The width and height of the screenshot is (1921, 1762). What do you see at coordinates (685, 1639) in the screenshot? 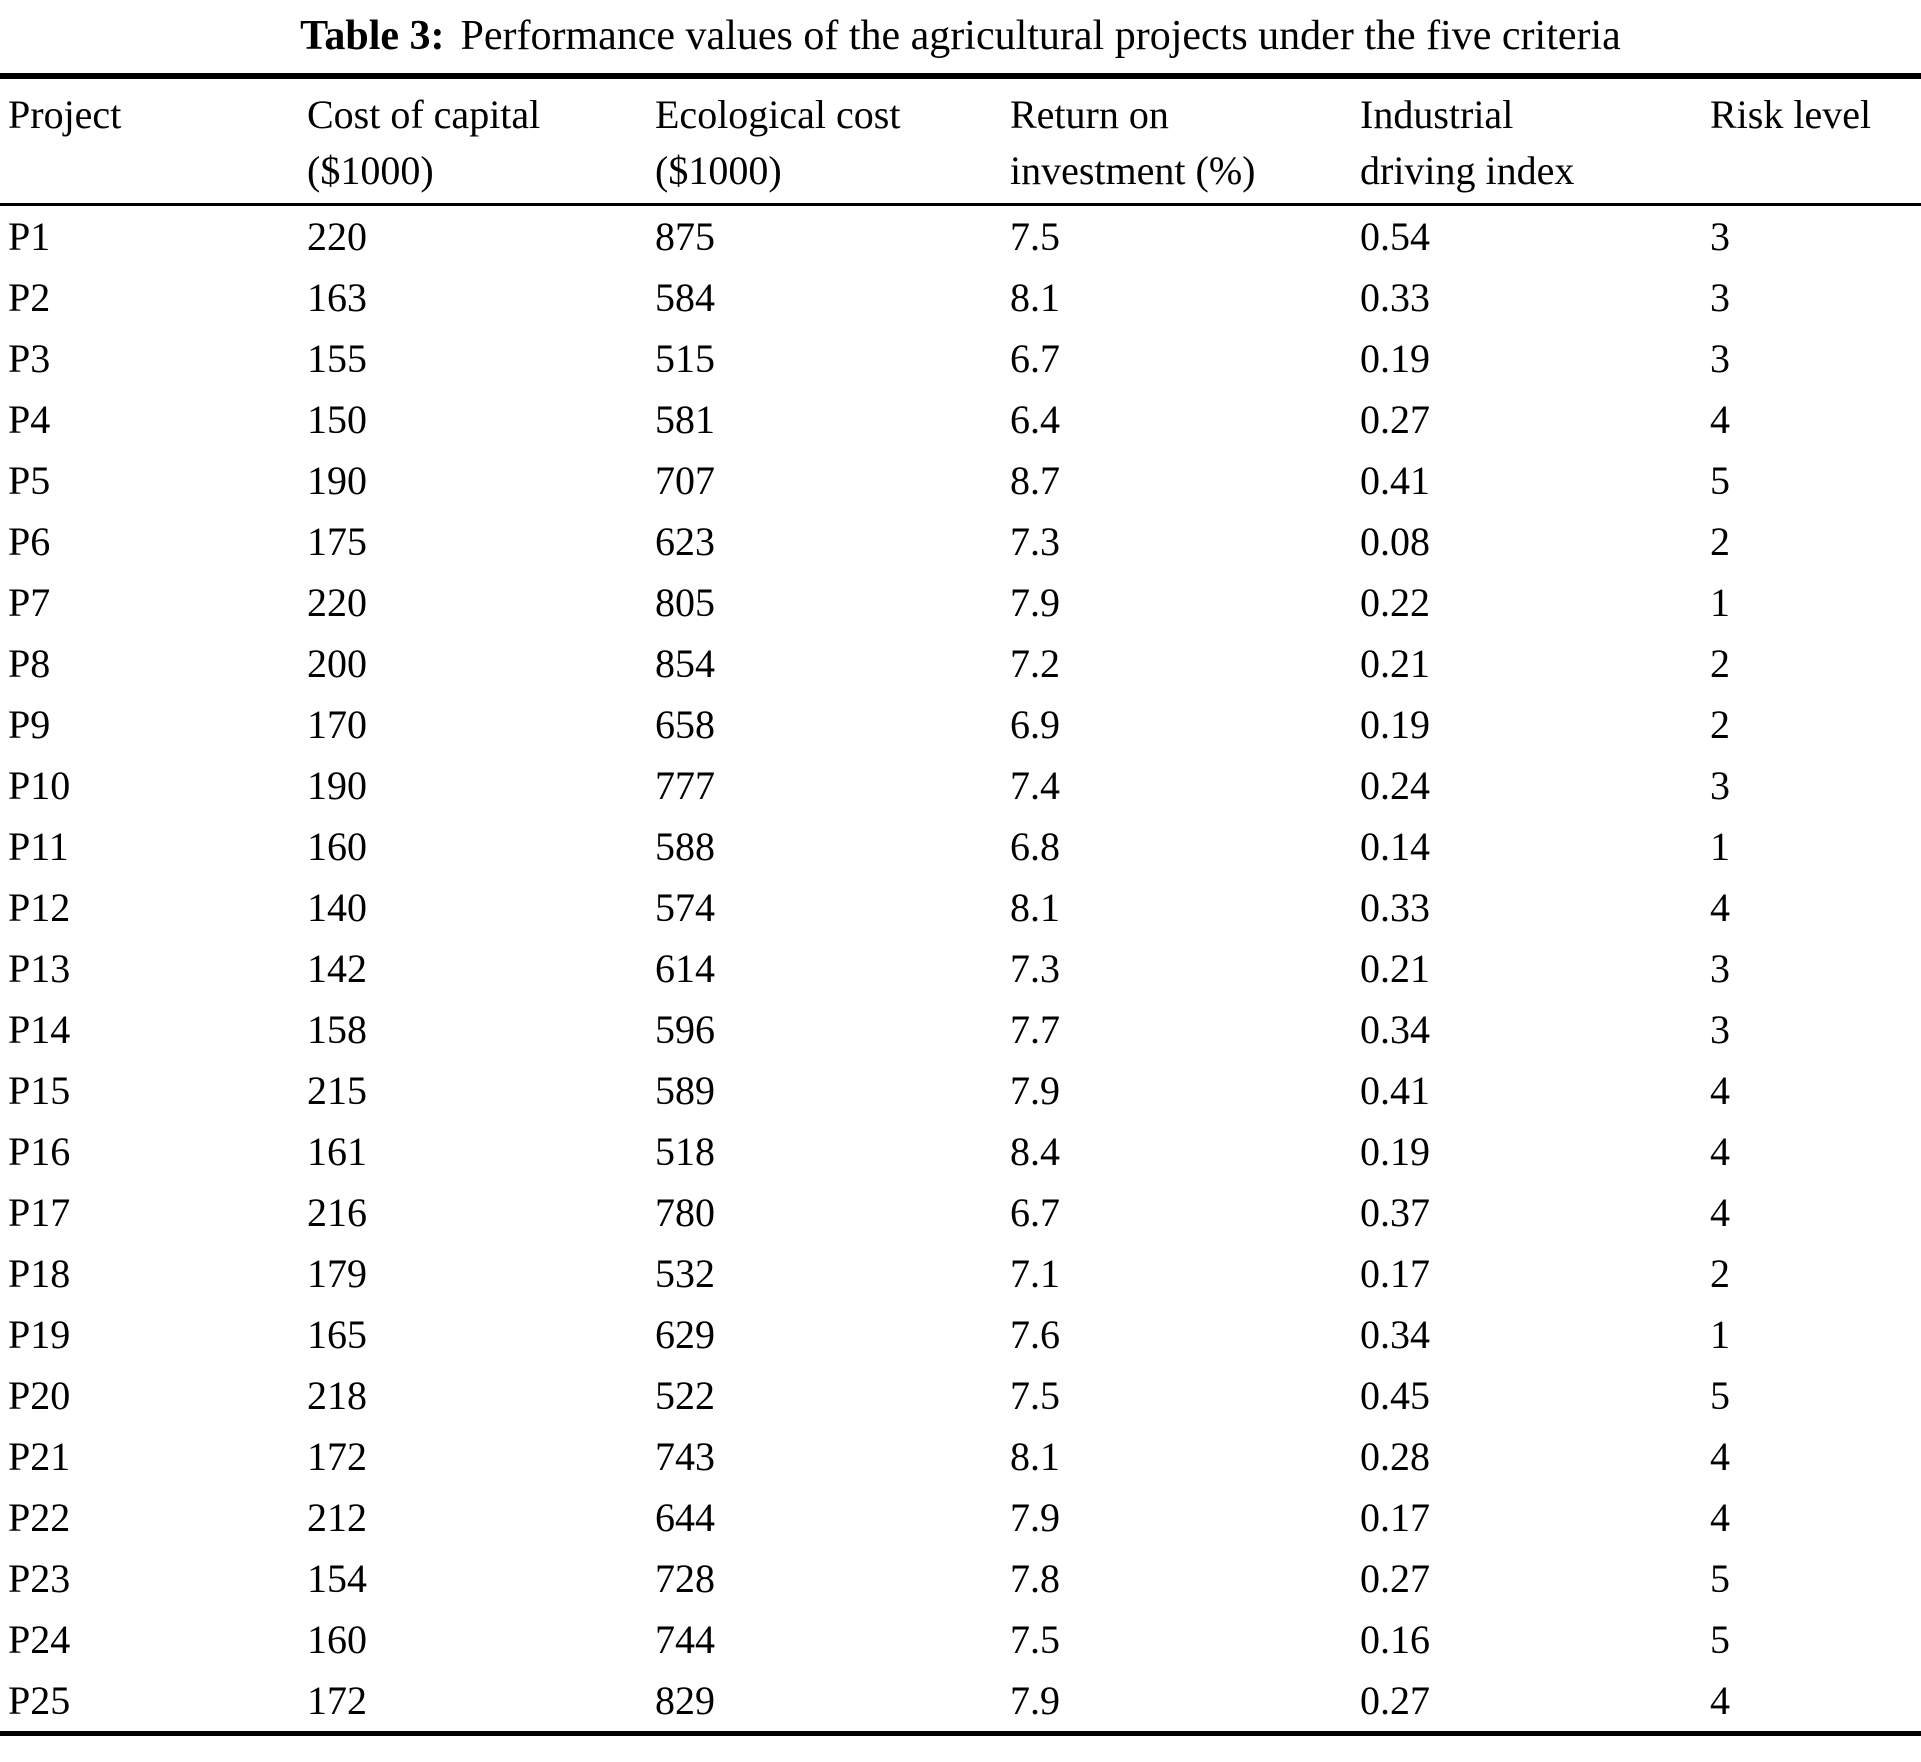
I see `cell-ecological-cost: 744` at bounding box center [685, 1639].